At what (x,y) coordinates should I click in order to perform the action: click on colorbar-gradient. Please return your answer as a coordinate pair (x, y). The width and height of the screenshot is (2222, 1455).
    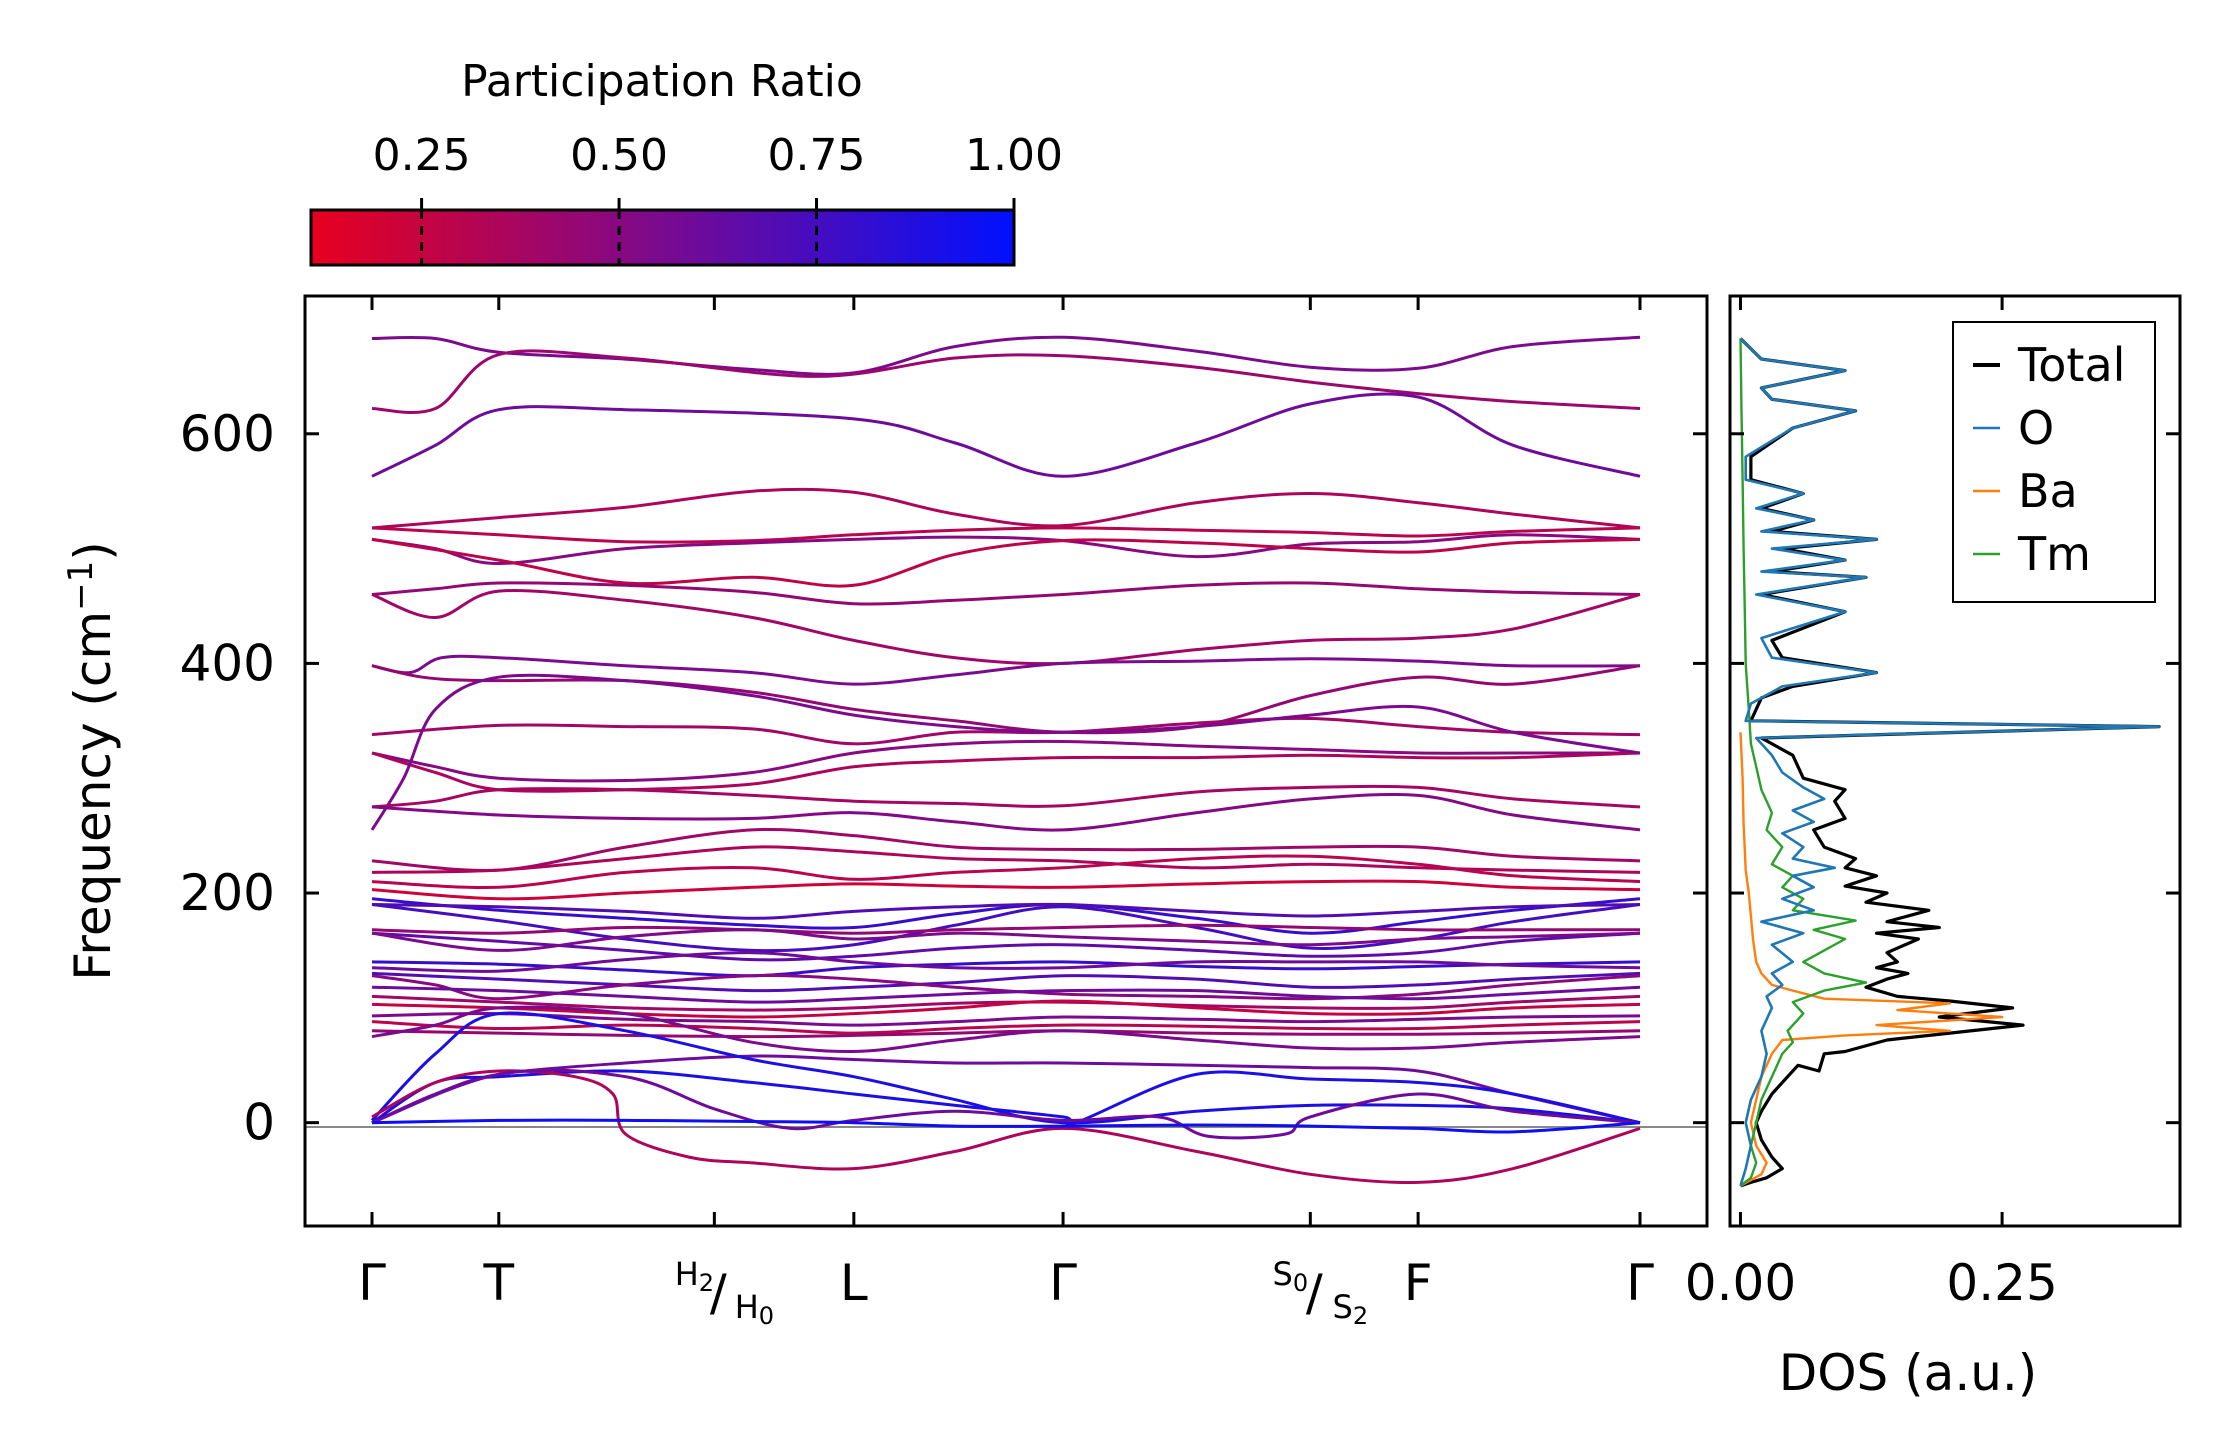
    Looking at the image, I should click on (662, 237).